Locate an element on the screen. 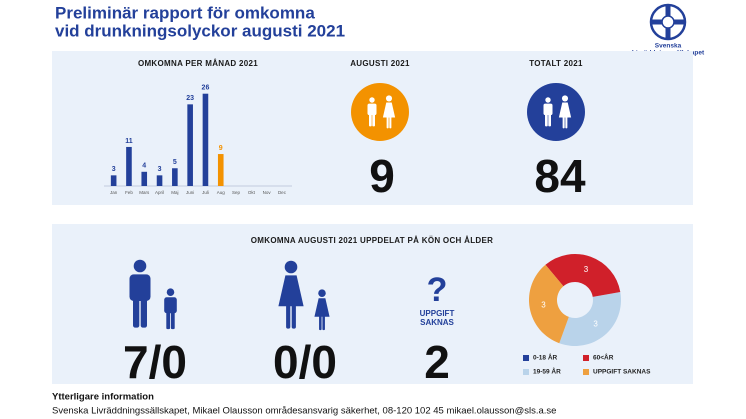  logo is located at coordinates (668, 22).